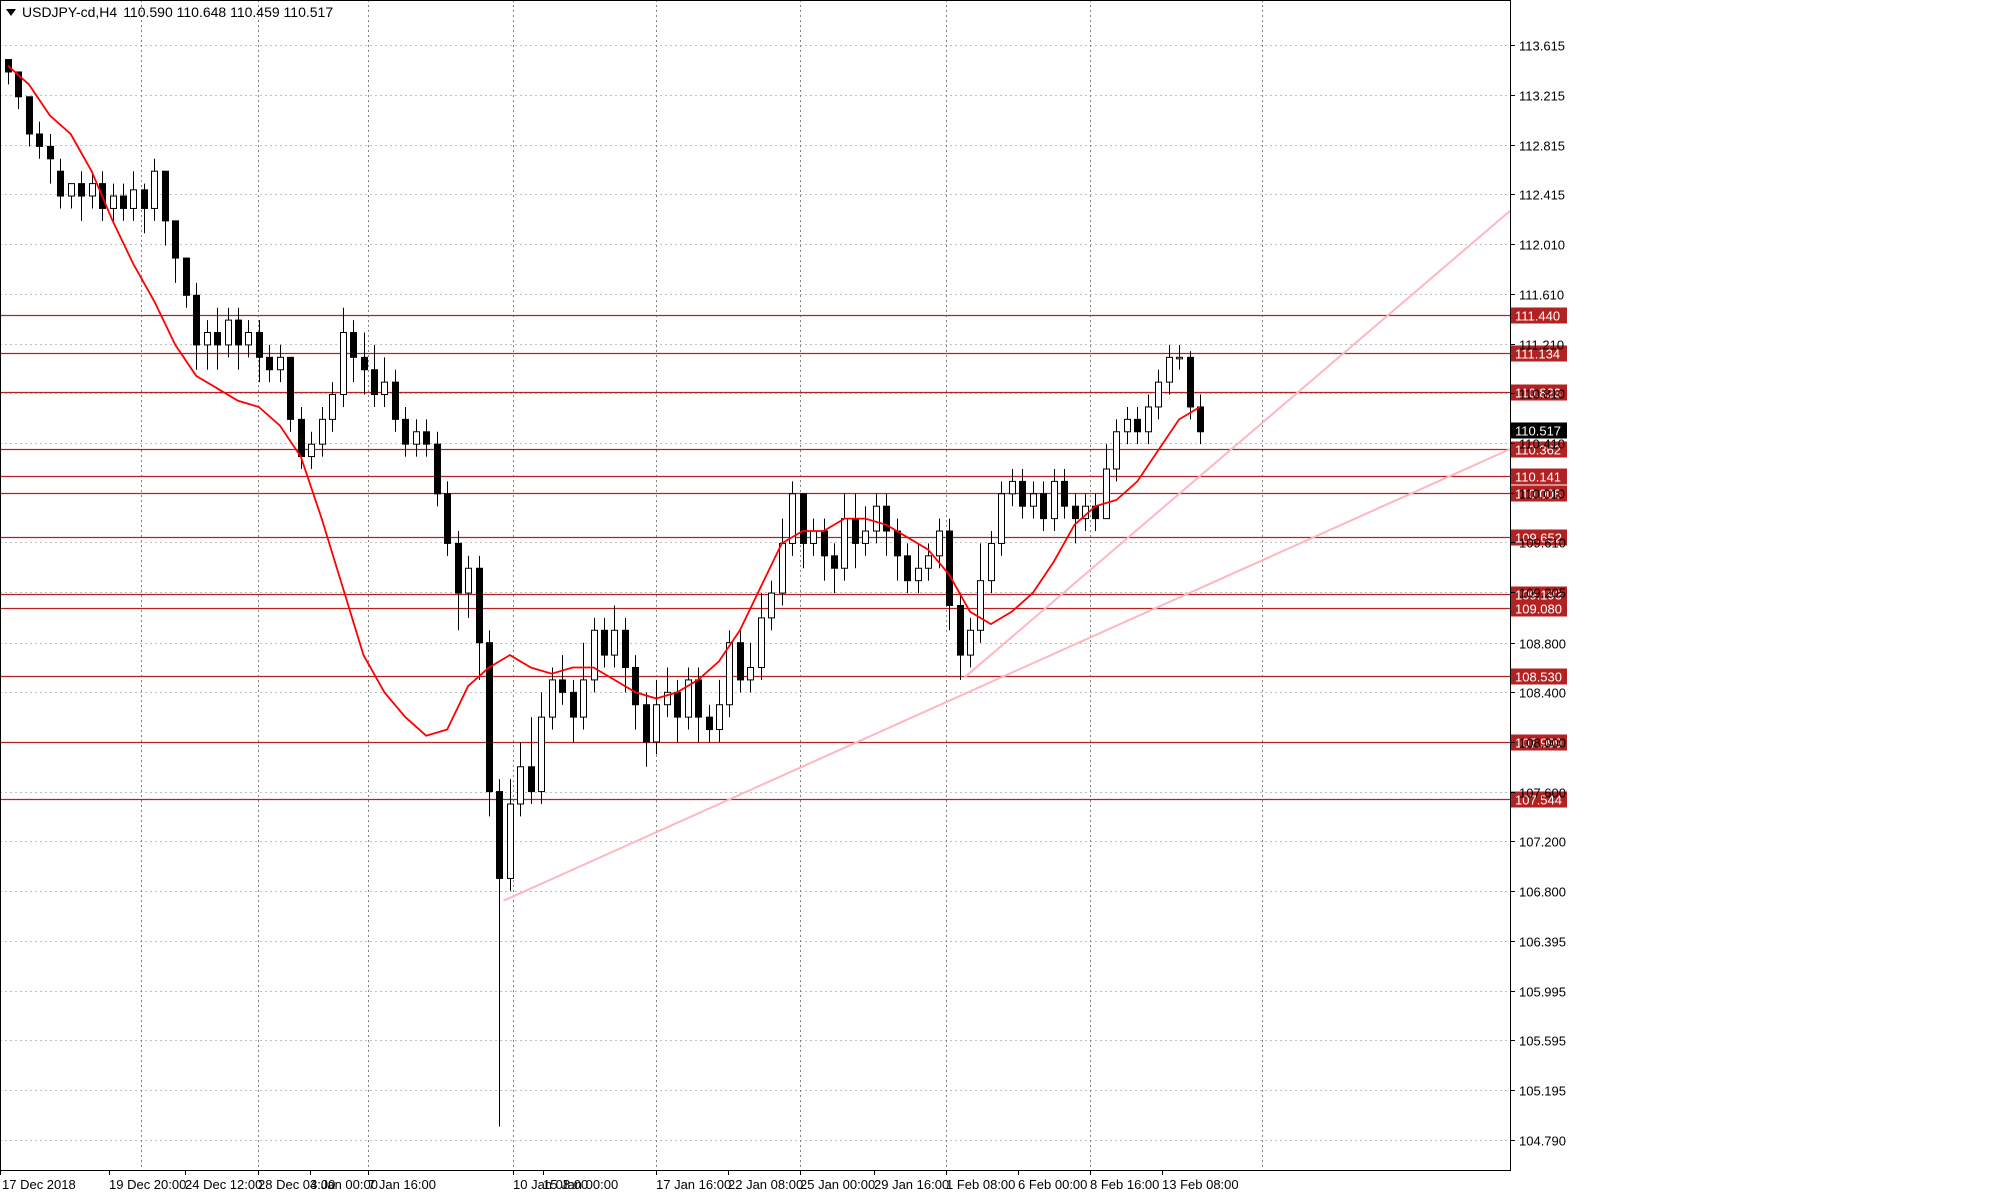  What do you see at coordinates (296, 1184) in the screenshot?
I see `x-tick-label: 28 Dec 04:00` at bounding box center [296, 1184].